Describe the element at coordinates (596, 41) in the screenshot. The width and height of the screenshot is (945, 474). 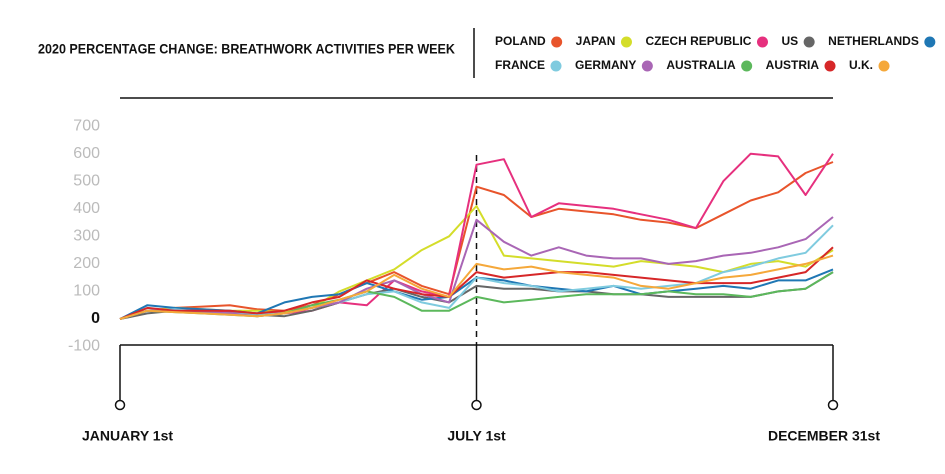
I see `legend-label: JAPAN` at that location.